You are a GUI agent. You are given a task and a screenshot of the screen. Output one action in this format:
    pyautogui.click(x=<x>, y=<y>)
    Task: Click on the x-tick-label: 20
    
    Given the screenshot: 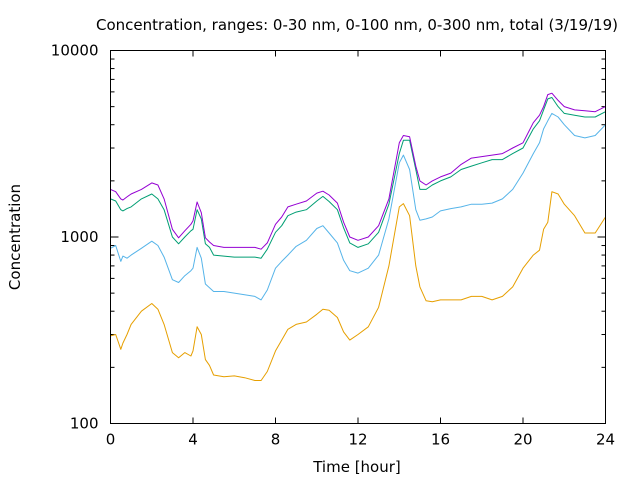 What is the action you would take?
    pyautogui.click(x=522, y=440)
    